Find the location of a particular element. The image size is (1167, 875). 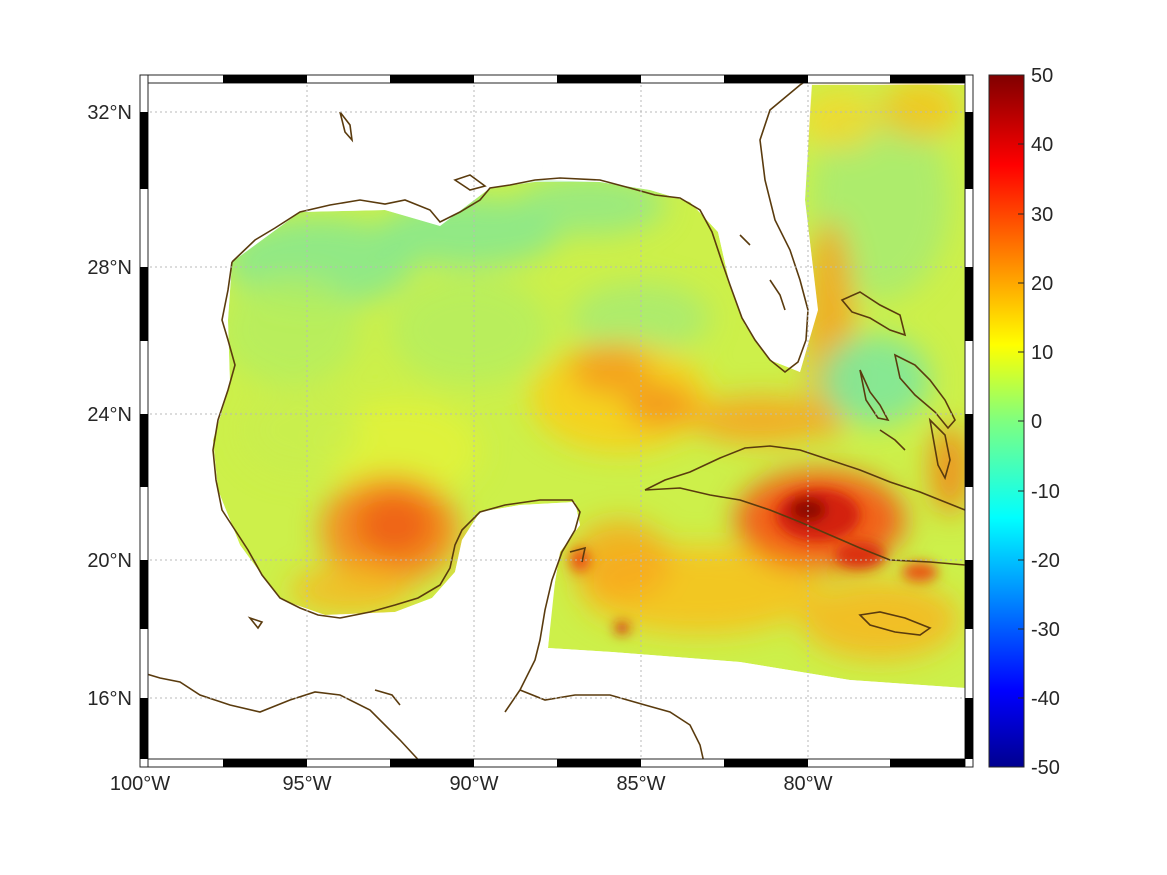

colorbar-label: -30 is located at coordinates (1045, 630).